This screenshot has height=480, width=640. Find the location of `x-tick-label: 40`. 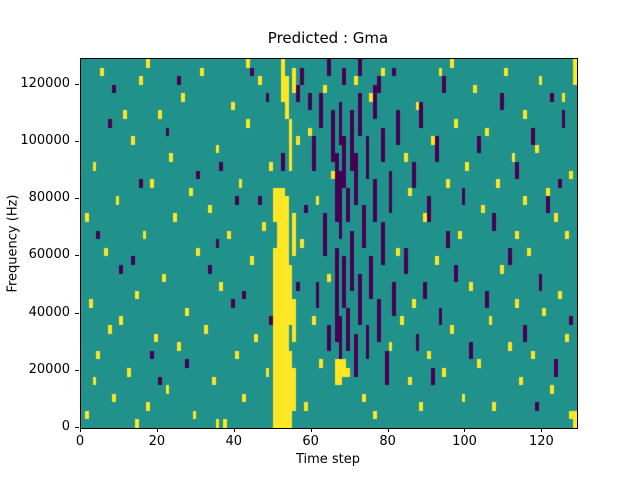

x-tick-label: 40 is located at coordinates (234, 441).